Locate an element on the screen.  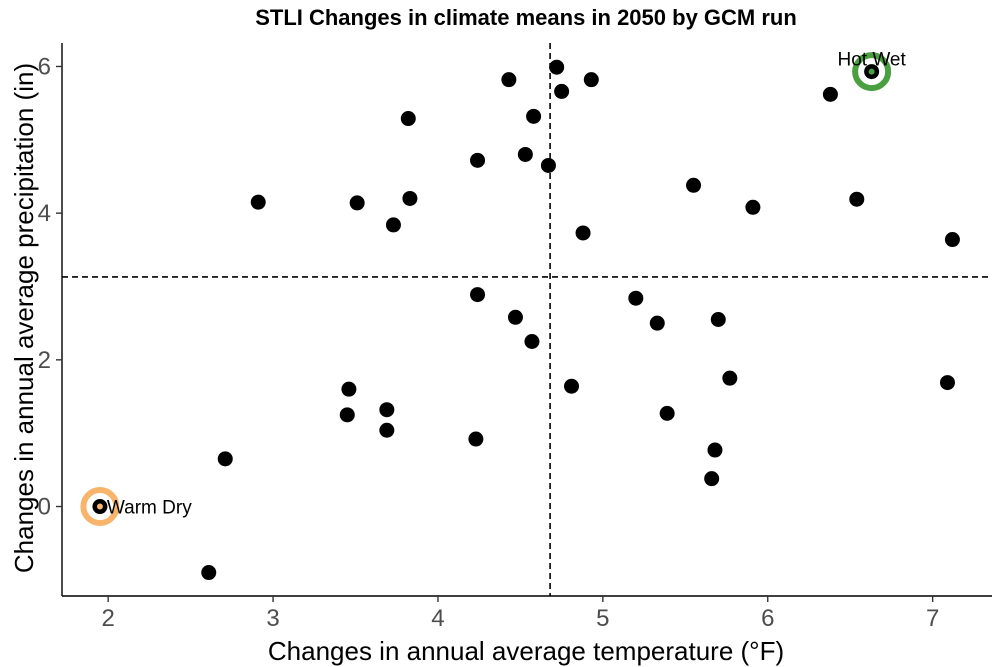
y-tick-label: 2 is located at coordinates (44, 360).